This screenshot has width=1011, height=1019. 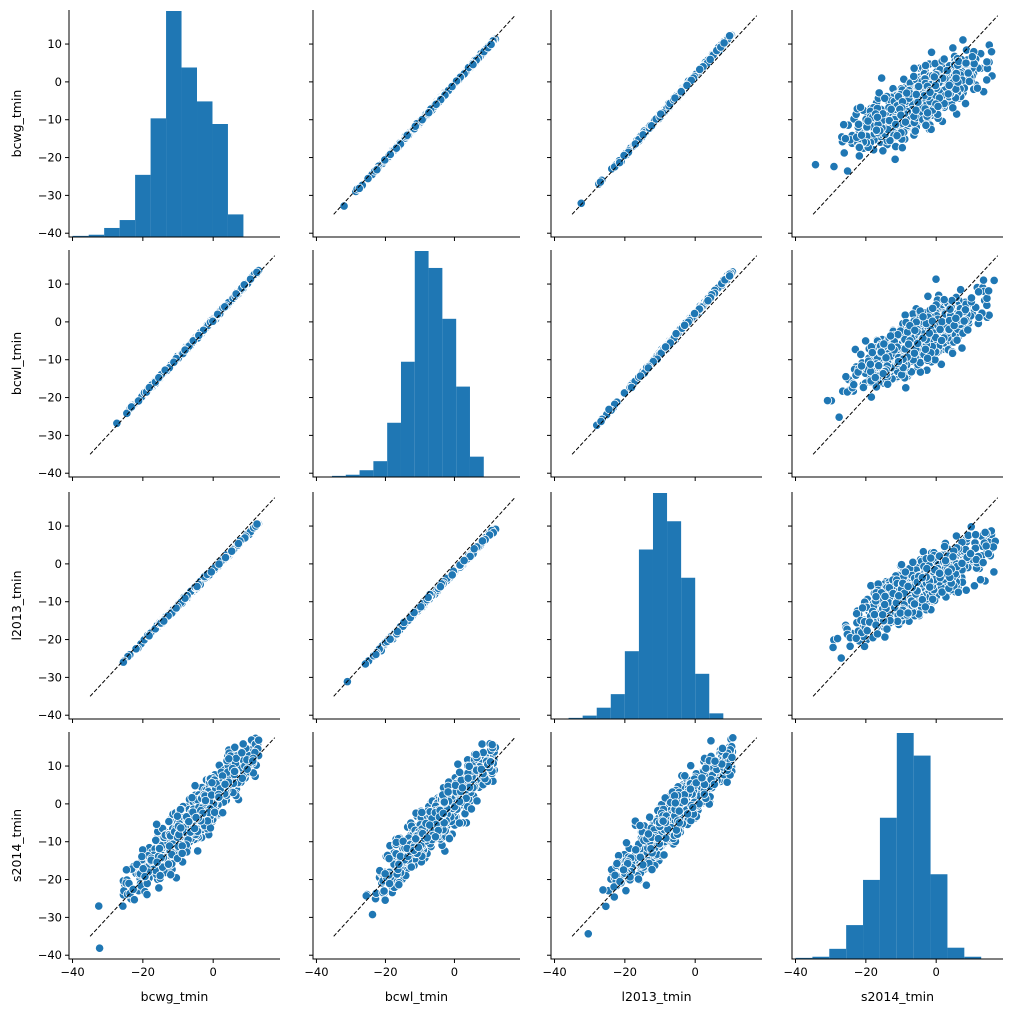 I want to click on scatter-points-bcwl_tmin-vs-l2013_tmin, so click(x=665, y=349).